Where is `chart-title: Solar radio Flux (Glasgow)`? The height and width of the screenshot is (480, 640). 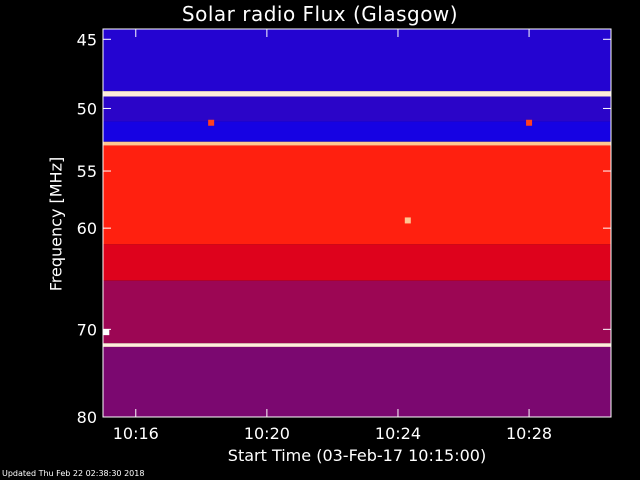
chart-title: Solar radio Flux (Glasgow) is located at coordinates (320, 14).